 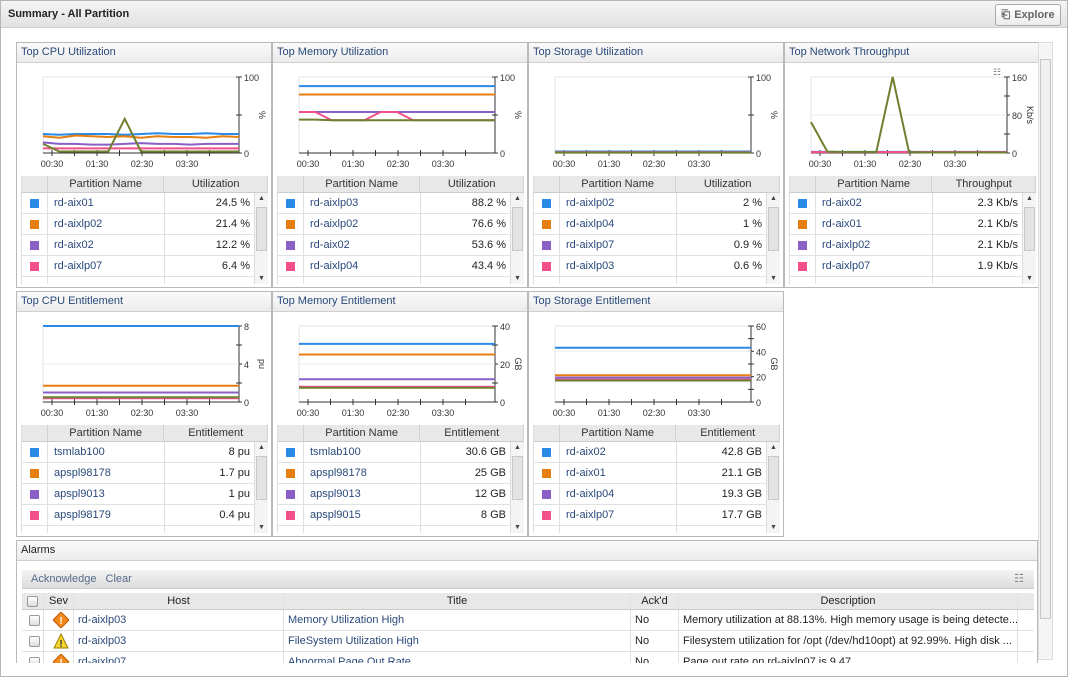 What do you see at coordinates (657, 203) in the screenshot?
I see `table-row: rd-aixlp02 2 %` at bounding box center [657, 203].